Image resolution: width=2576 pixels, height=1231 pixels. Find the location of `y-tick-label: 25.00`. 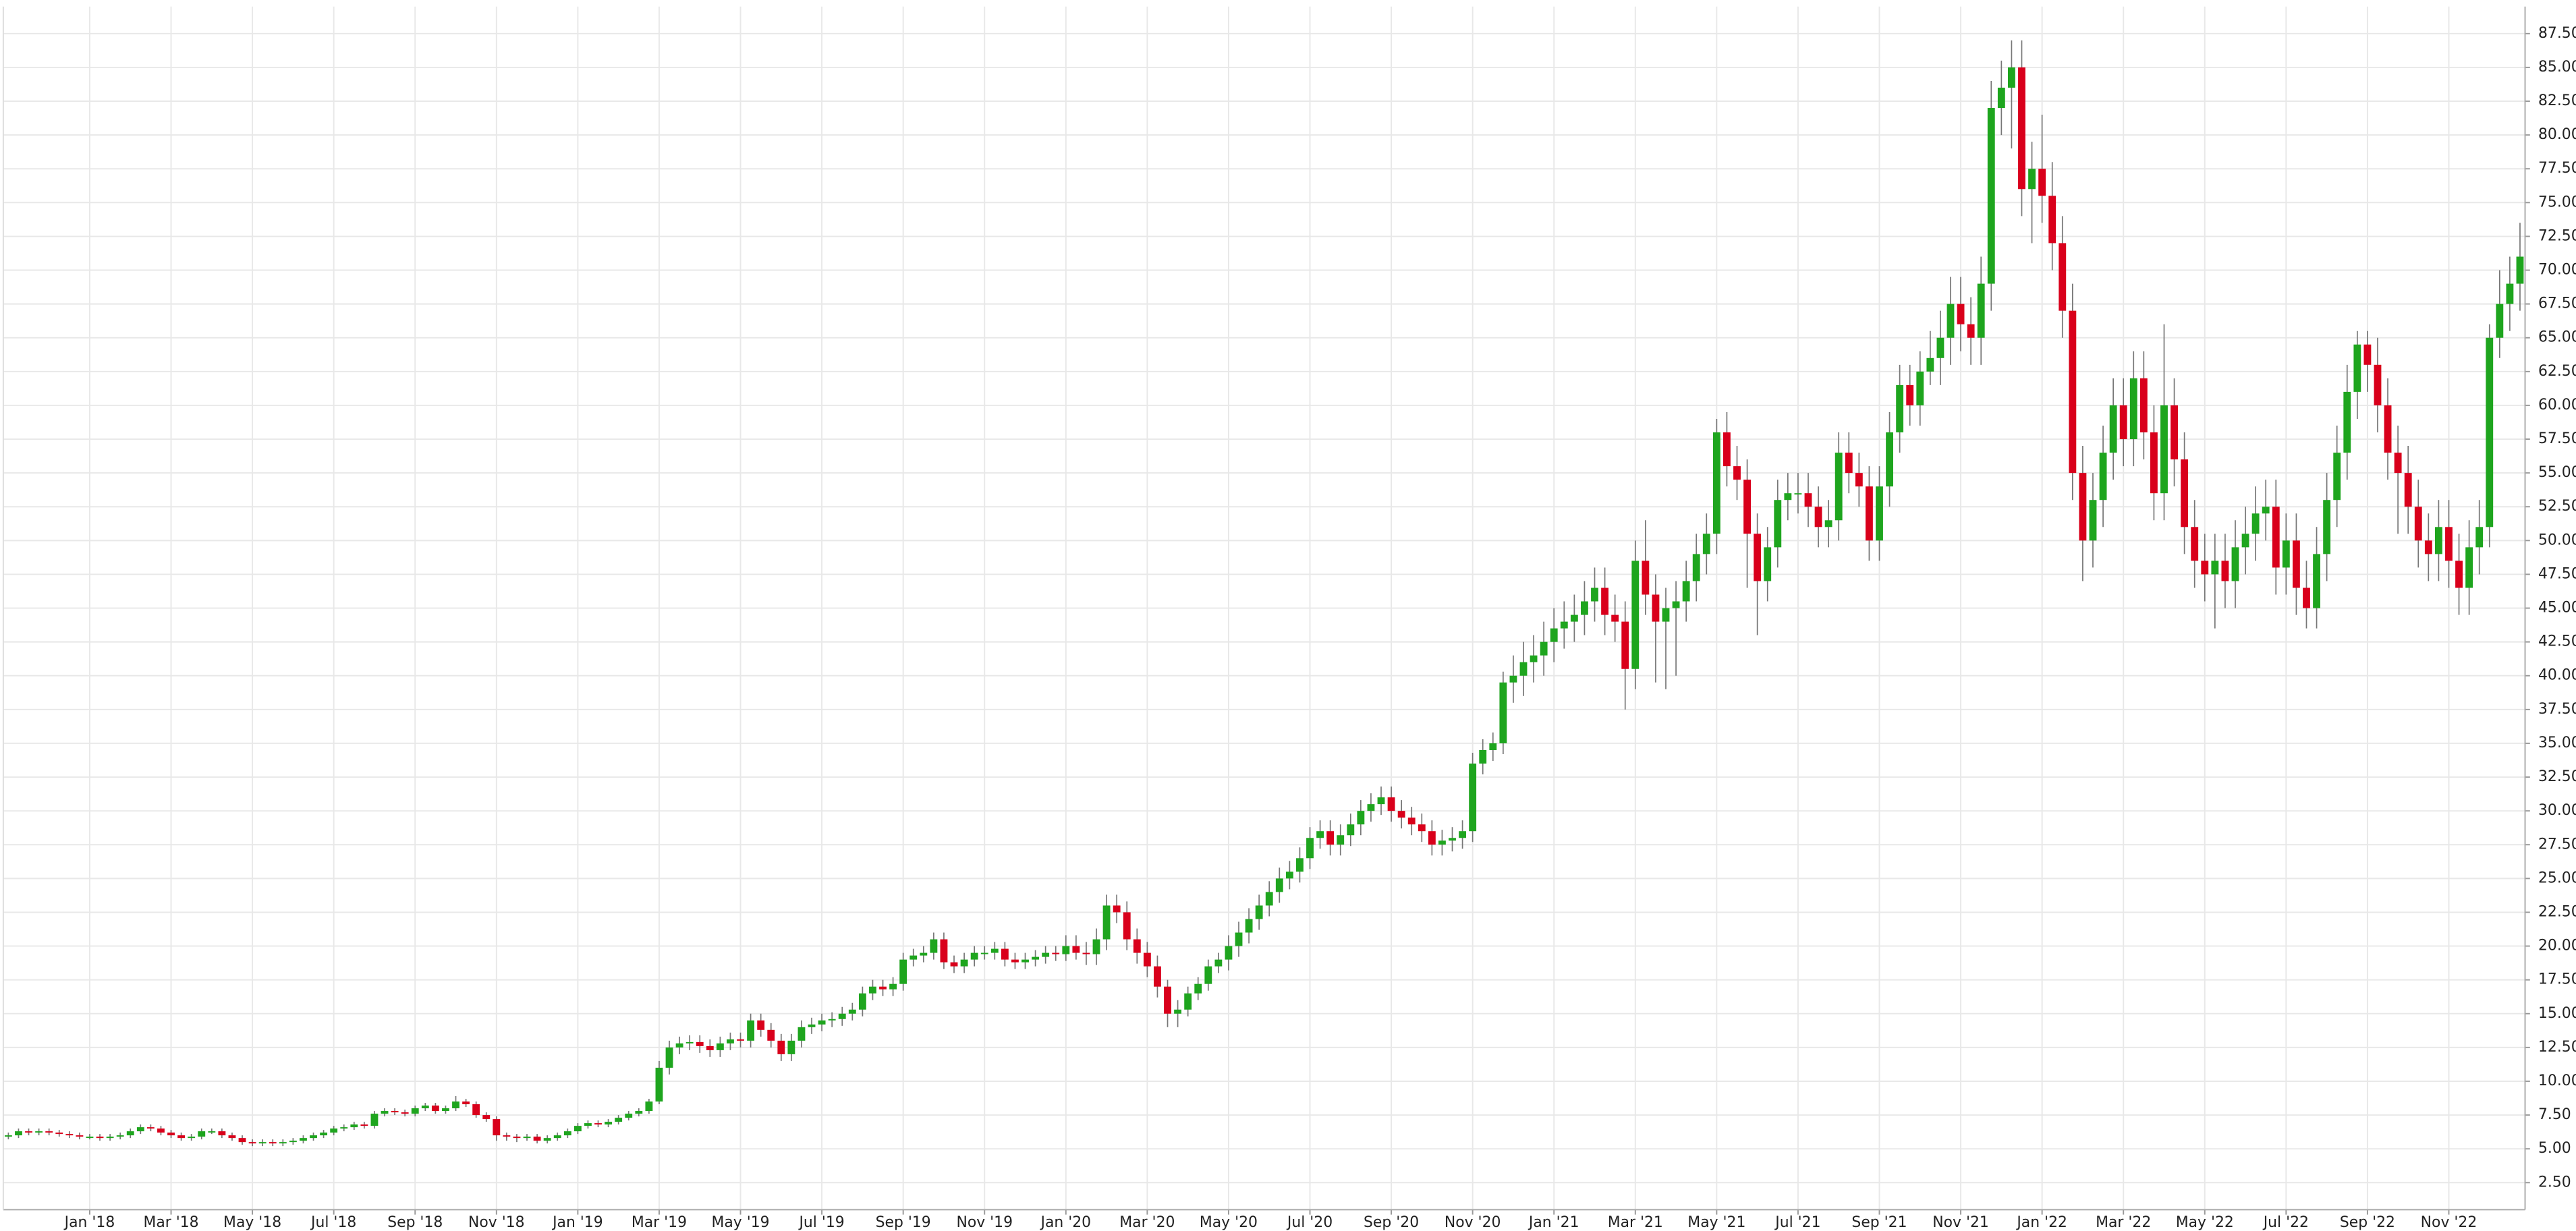

y-tick-label: 25.00 is located at coordinates (2557, 877).